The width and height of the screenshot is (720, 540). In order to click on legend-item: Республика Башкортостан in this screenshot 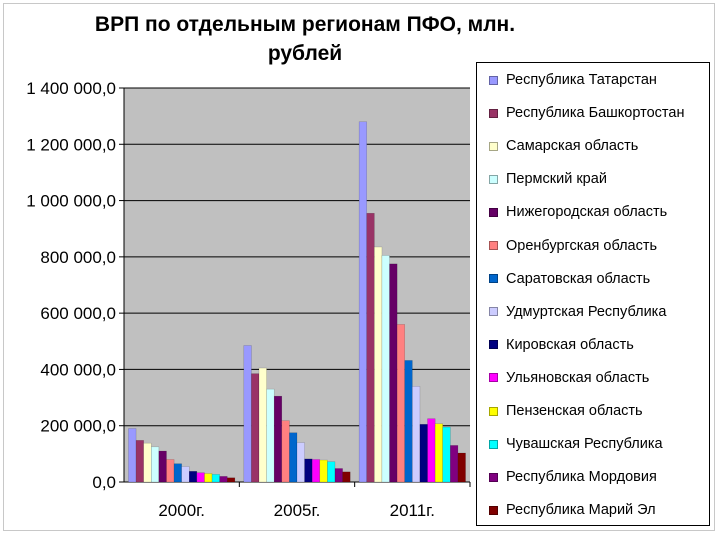, I will do `click(586, 113)`.